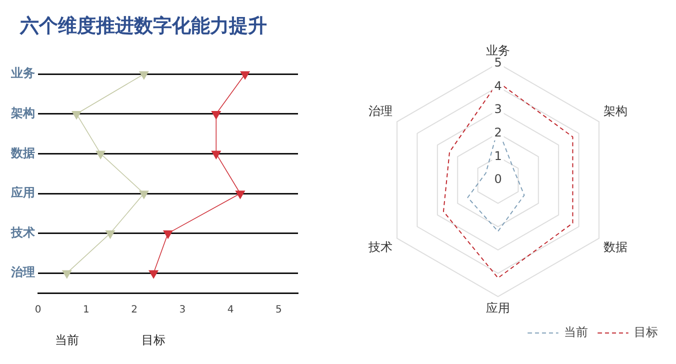 The width and height of the screenshot is (676, 364). What do you see at coordinates (498, 155) in the screenshot?
I see `y-tick-label: 1` at bounding box center [498, 155].